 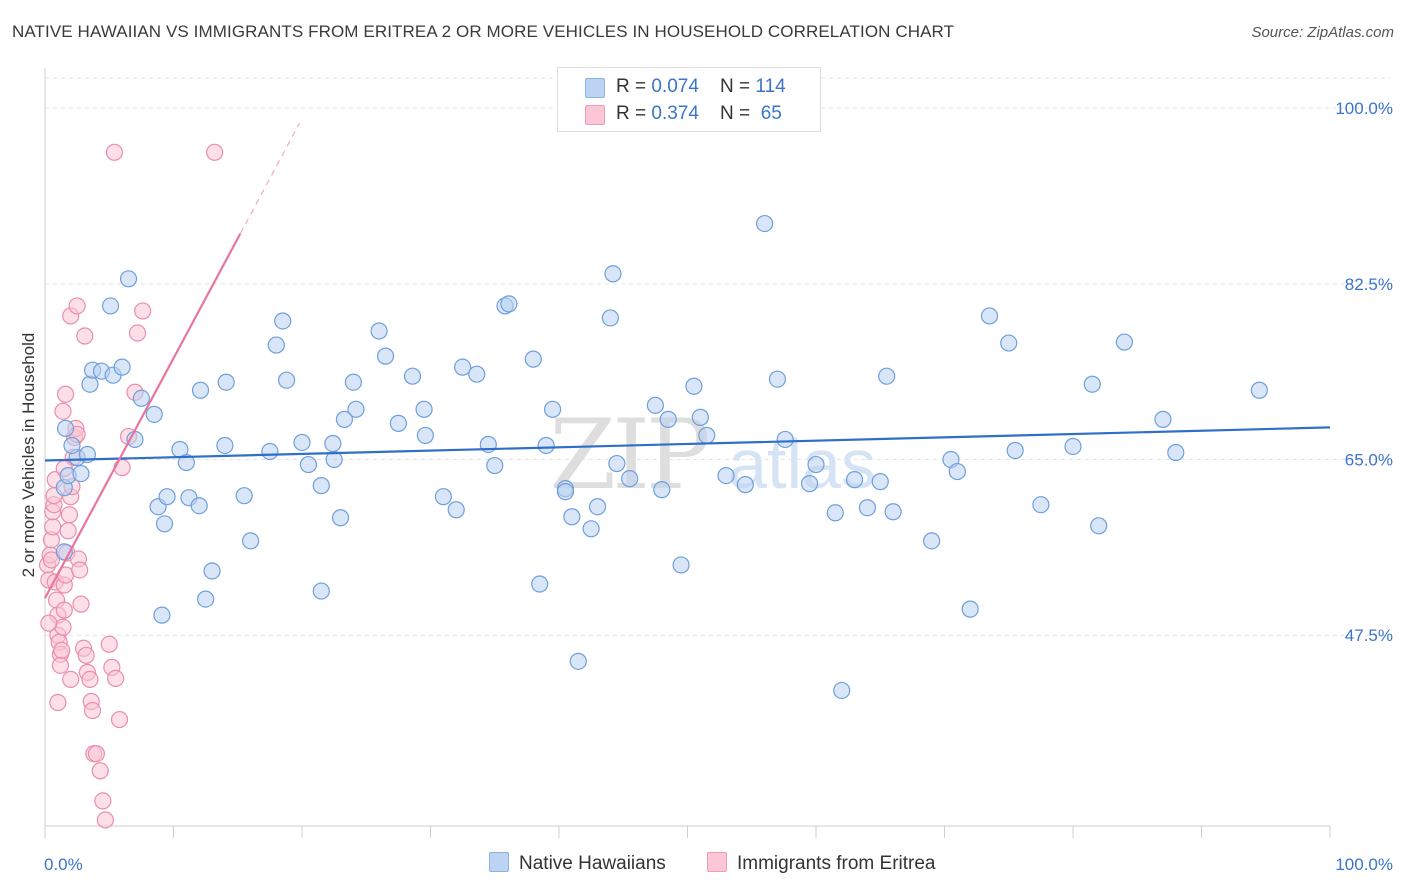 I want to click on bottom-legend-native-hawaiians: Native Hawaiians, so click(x=577, y=863).